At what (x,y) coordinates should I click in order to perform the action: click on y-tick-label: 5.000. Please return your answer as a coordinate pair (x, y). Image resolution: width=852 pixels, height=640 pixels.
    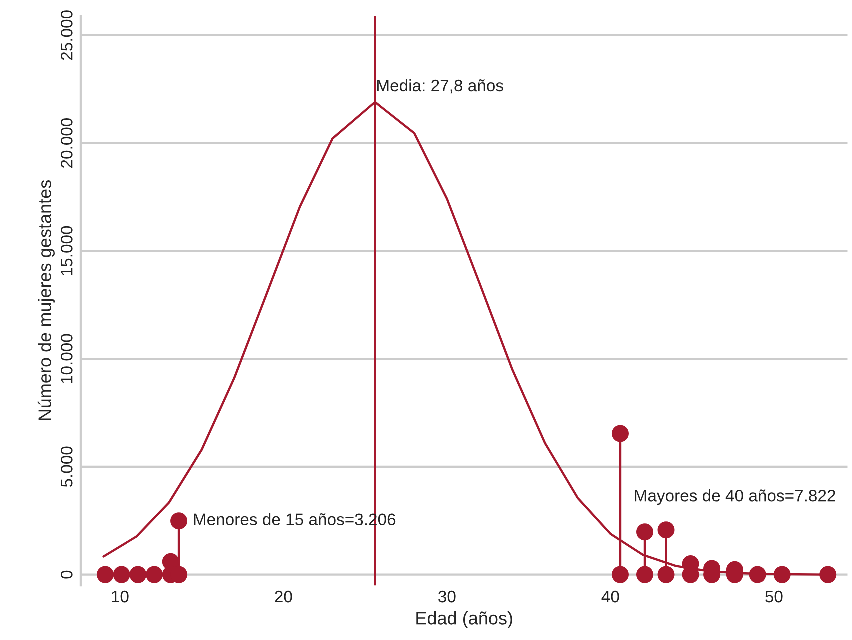
    Looking at the image, I should click on (66, 467).